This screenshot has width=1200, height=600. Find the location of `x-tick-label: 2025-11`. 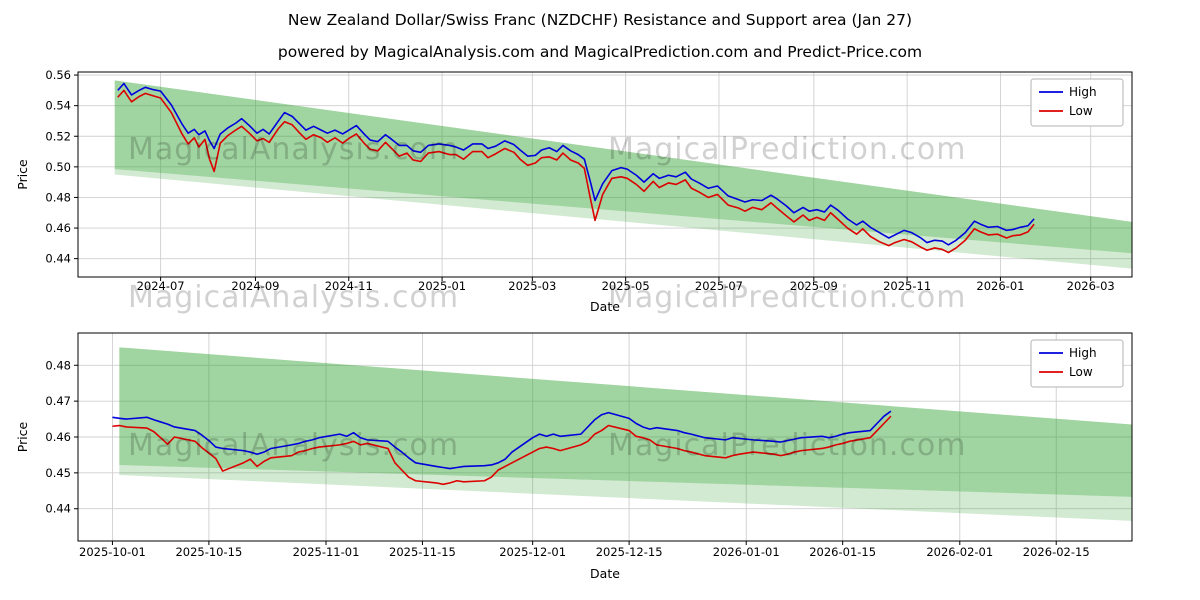

x-tick-label: 2025-11 is located at coordinates (907, 286).